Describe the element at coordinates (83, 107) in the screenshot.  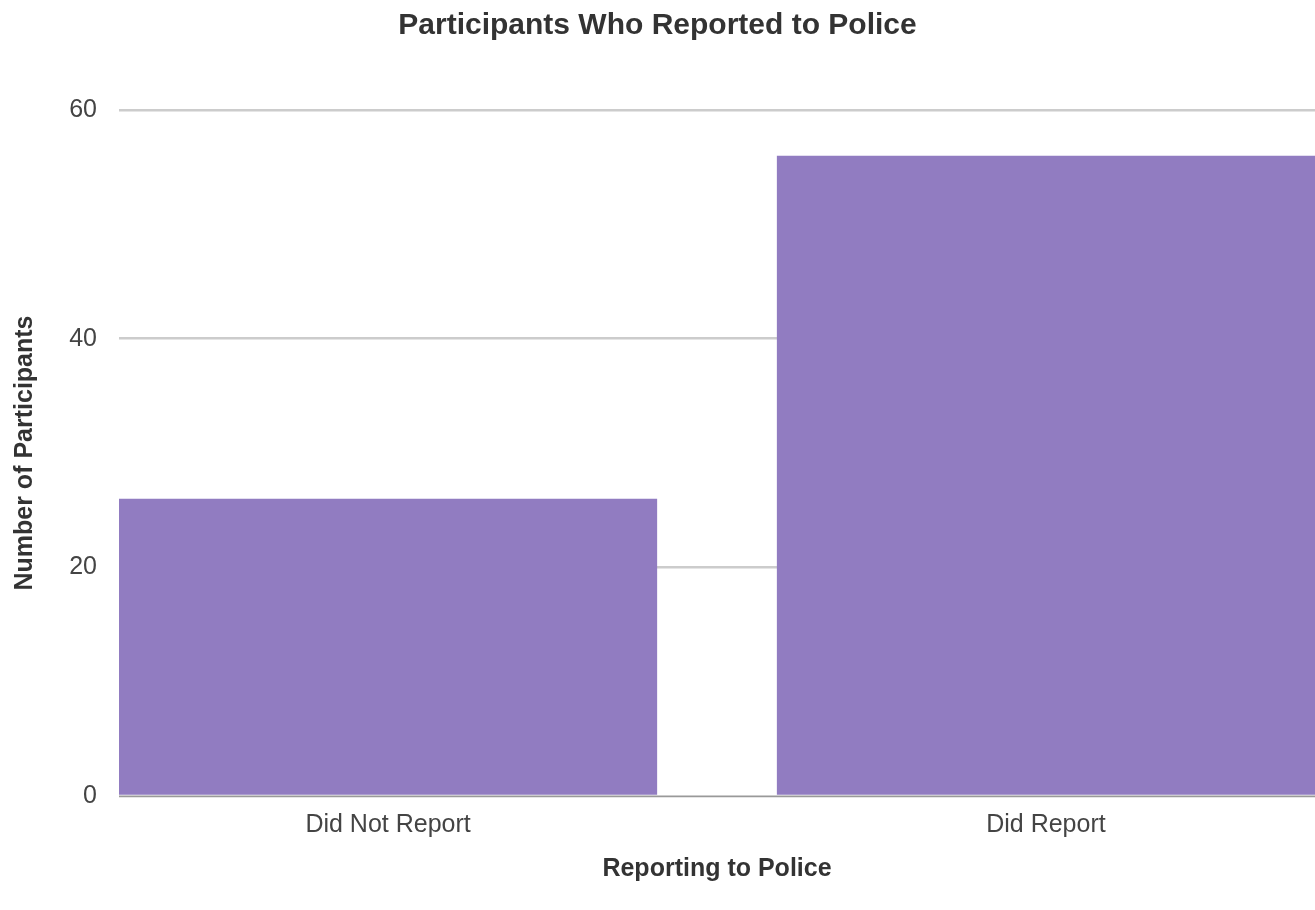
I see `y-tick-label: 60` at that location.